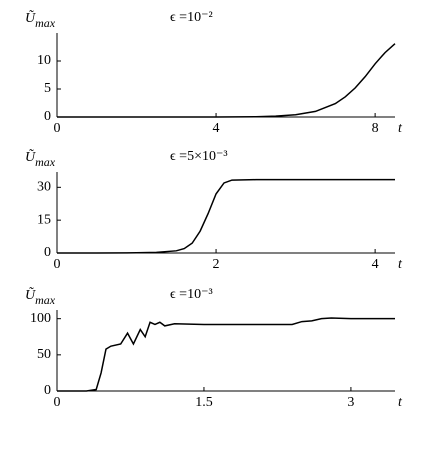 The width and height of the screenshot is (436, 459). What do you see at coordinates (199, 156) in the screenshot?
I see `chart-title: ϵ =5×10⁻³` at bounding box center [199, 156].